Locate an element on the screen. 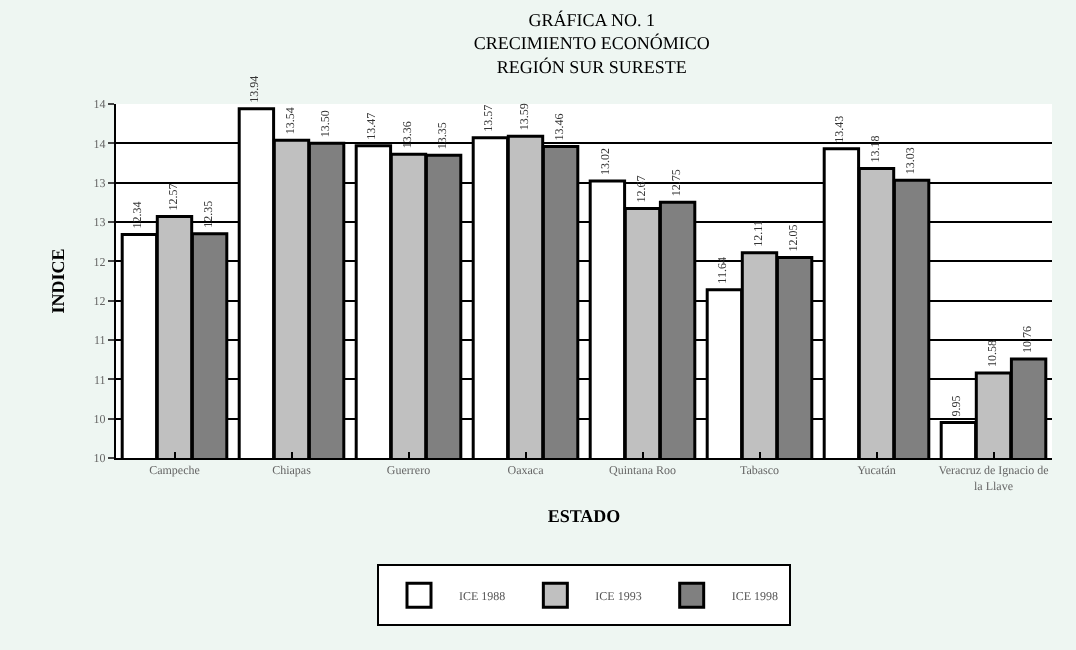 This screenshot has width=1076, height=650. x-axis-title: ESTADO is located at coordinates (584, 515).